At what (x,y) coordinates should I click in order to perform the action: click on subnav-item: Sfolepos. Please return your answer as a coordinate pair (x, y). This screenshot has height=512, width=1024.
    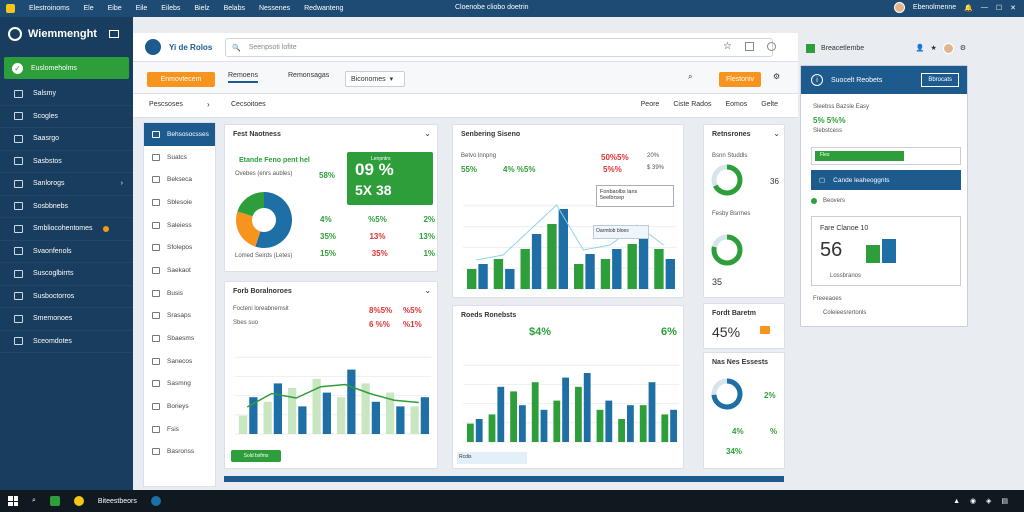
    Looking at the image, I should click on (179, 247).